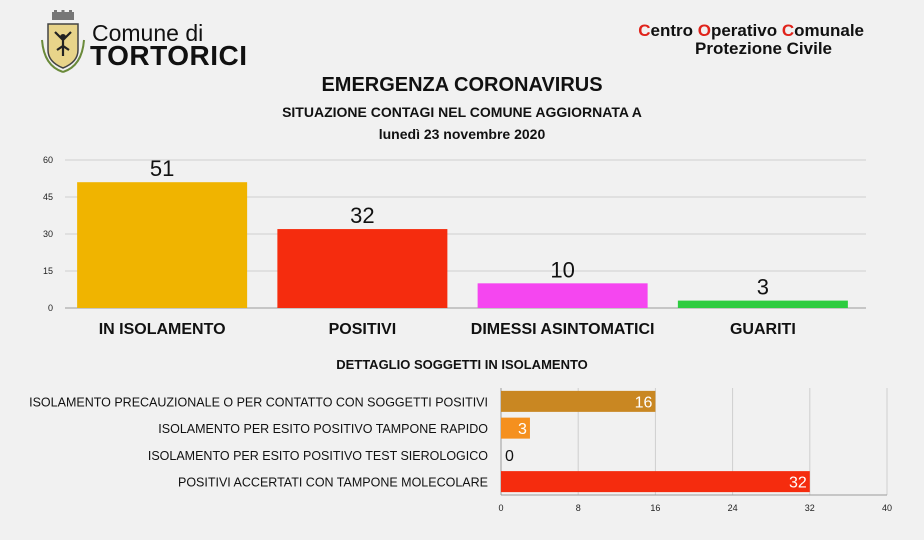  Describe the element at coordinates (578, 508) in the screenshot. I see `x-tick-label: 8` at that location.